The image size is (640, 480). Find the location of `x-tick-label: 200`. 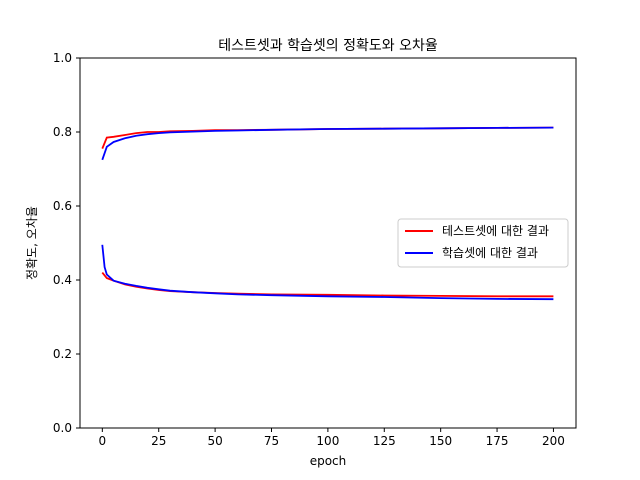

x-tick-label: 200 is located at coordinates (553, 441).